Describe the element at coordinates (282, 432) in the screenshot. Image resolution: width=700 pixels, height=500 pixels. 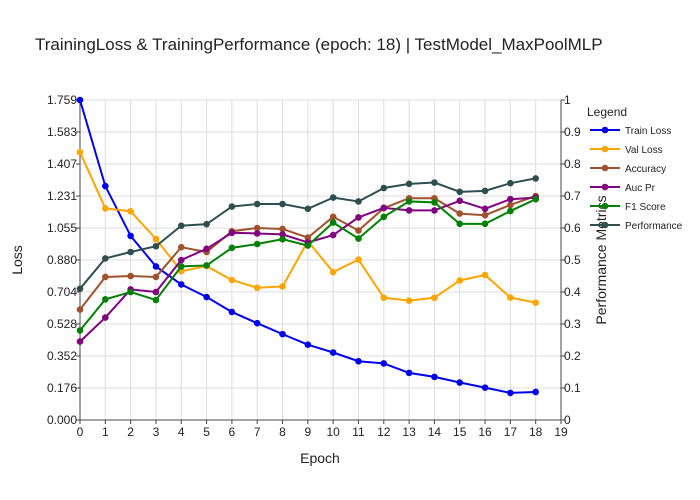
I see `x-tick-label: 8` at that location.